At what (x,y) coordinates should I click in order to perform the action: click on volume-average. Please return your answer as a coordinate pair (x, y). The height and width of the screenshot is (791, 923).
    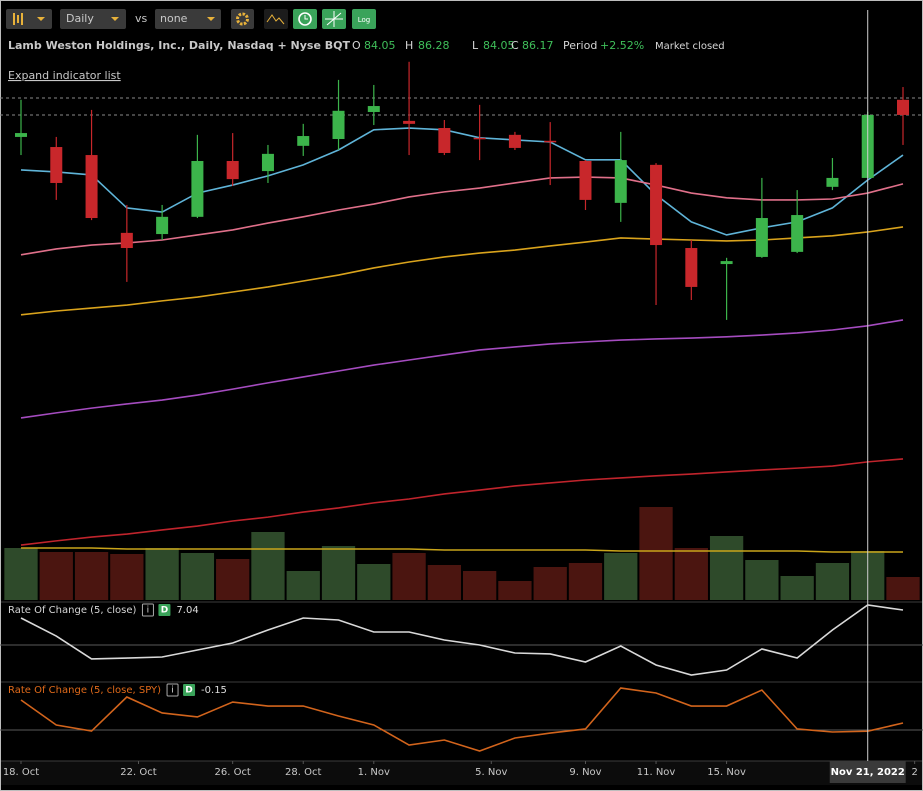
    Looking at the image, I should click on (462, 550).